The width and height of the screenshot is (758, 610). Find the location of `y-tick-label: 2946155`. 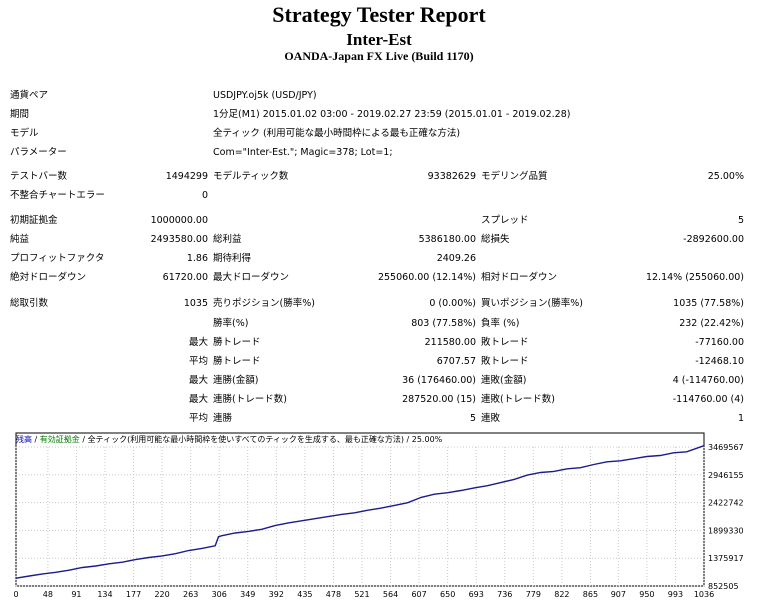

y-tick-label: 2946155 is located at coordinates (726, 475).